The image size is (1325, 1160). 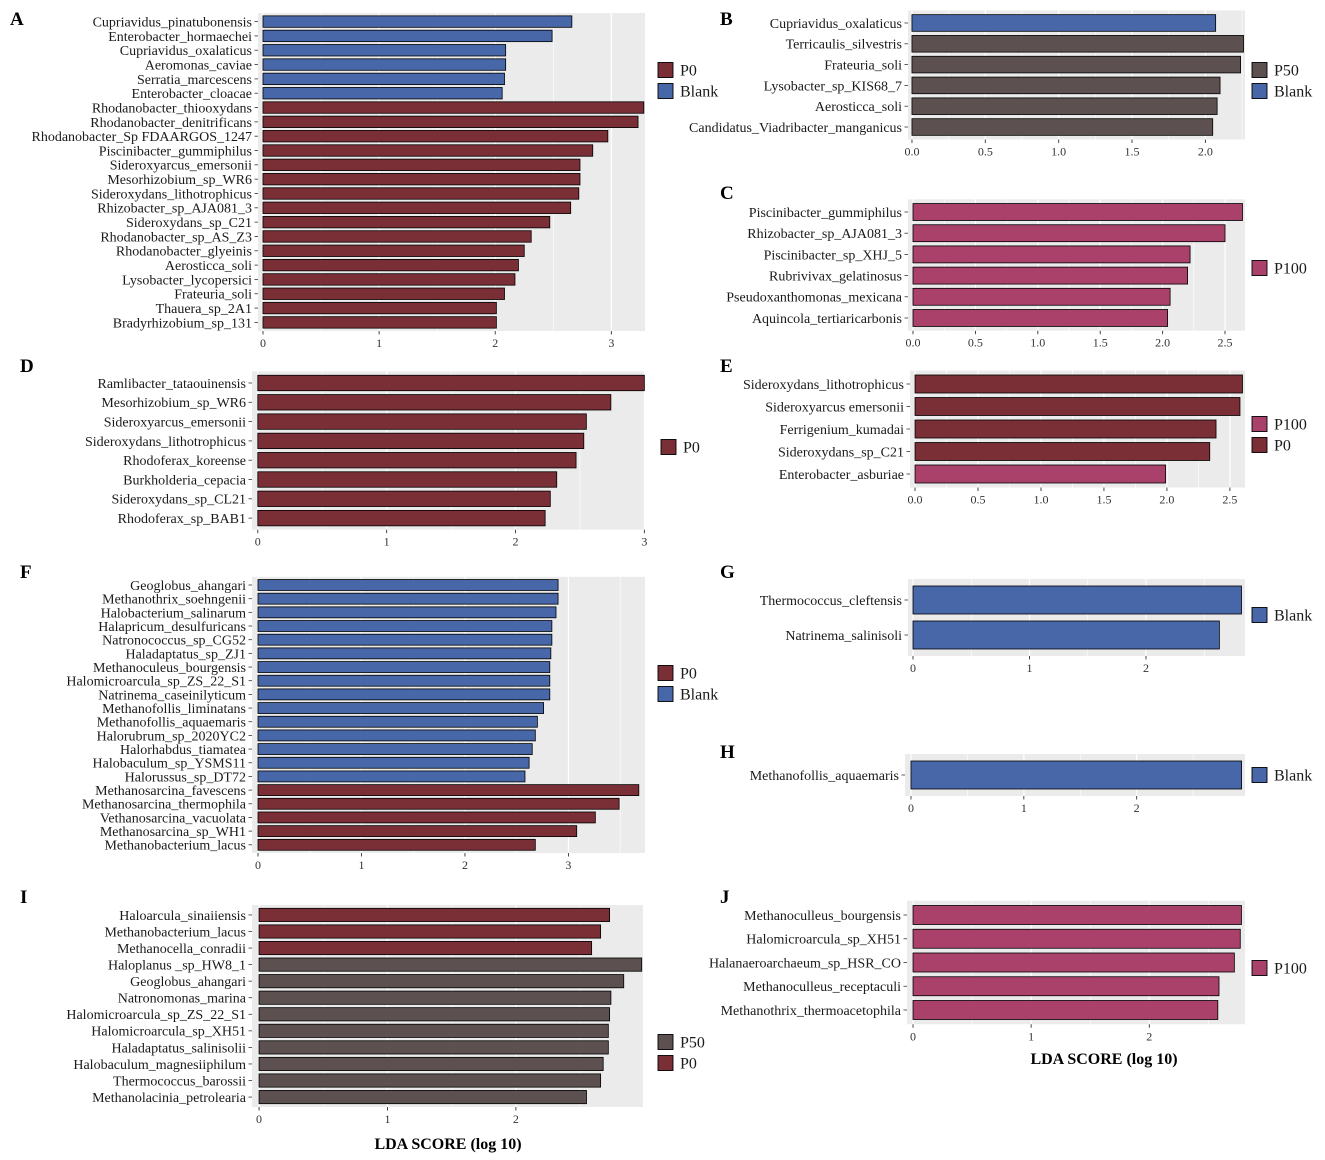 I want to click on category-label: Rhodoferax_sp_BAB1, so click(x=182, y=519).